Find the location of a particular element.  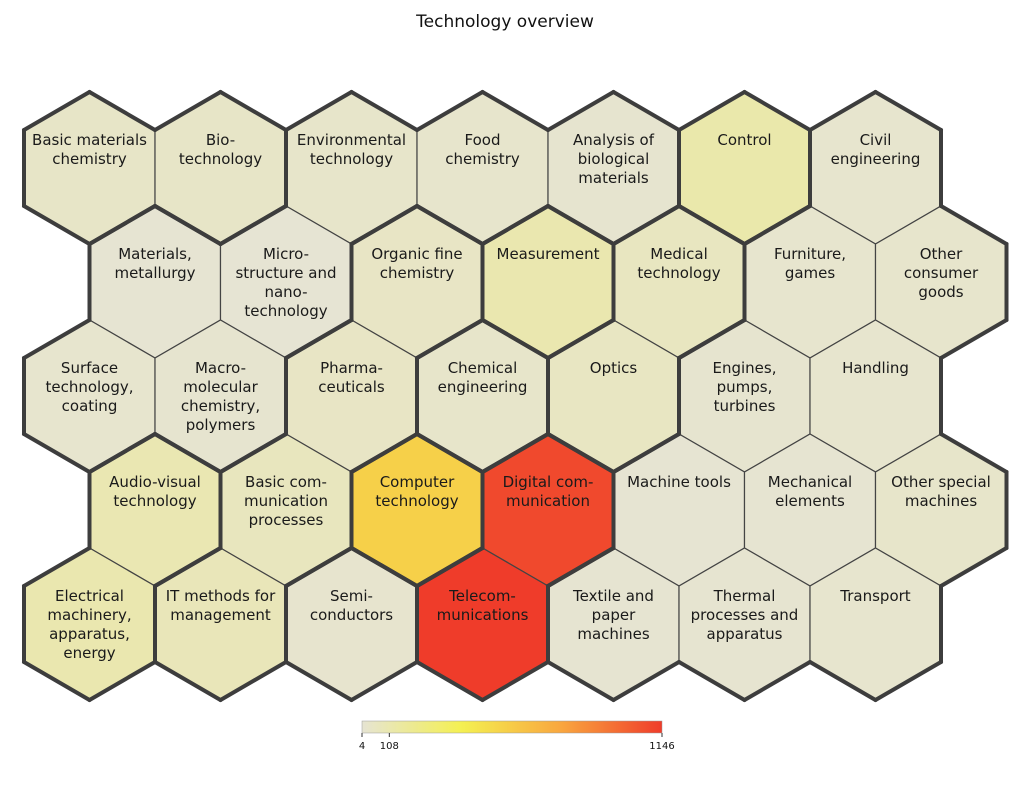

chart-title: Technology overview is located at coordinates (505, 22).